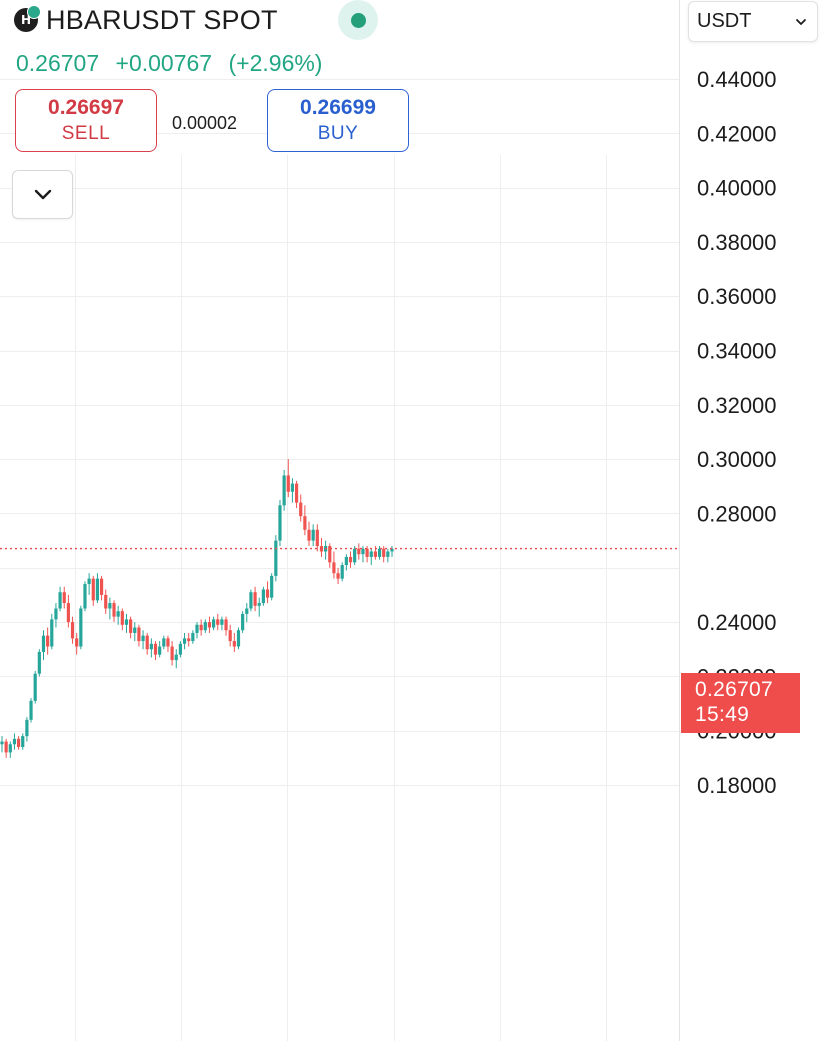  Describe the element at coordinates (197, 608) in the screenshot. I see `candlestick-series` at that location.